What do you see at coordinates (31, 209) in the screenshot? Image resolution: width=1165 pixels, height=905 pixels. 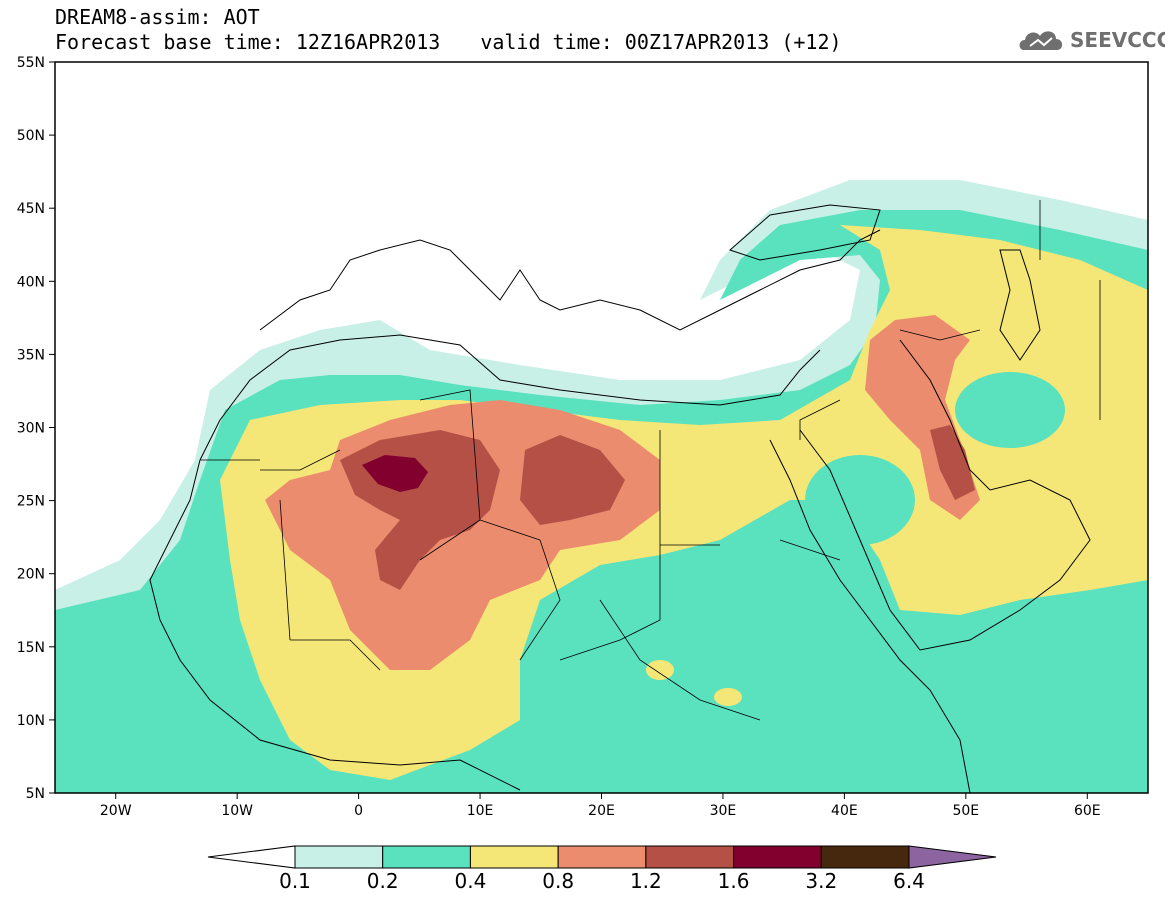 I see `lat-tick-label: 45N` at bounding box center [31, 209].